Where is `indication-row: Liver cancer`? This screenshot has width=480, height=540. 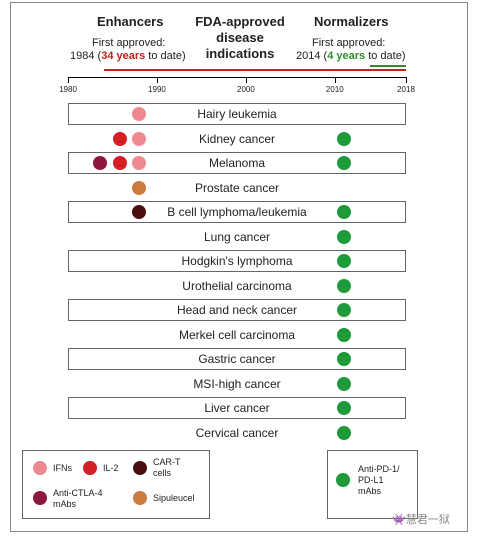
indication-row: Liver cancer is located at coordinates (237, 408).